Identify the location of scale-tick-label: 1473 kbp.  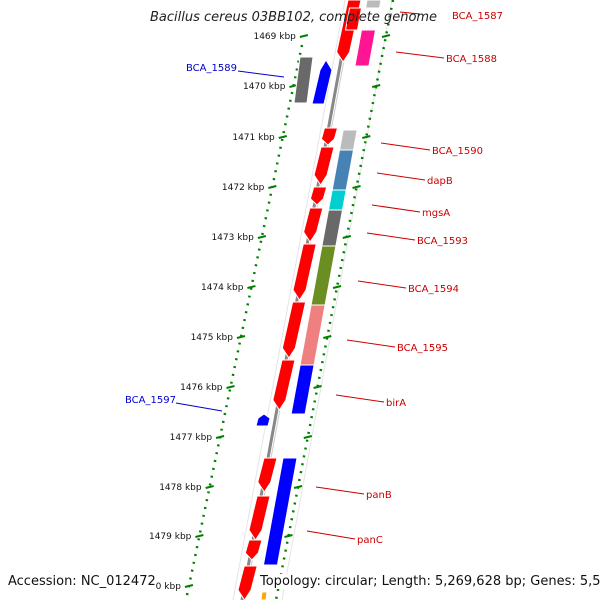
(232, 238).